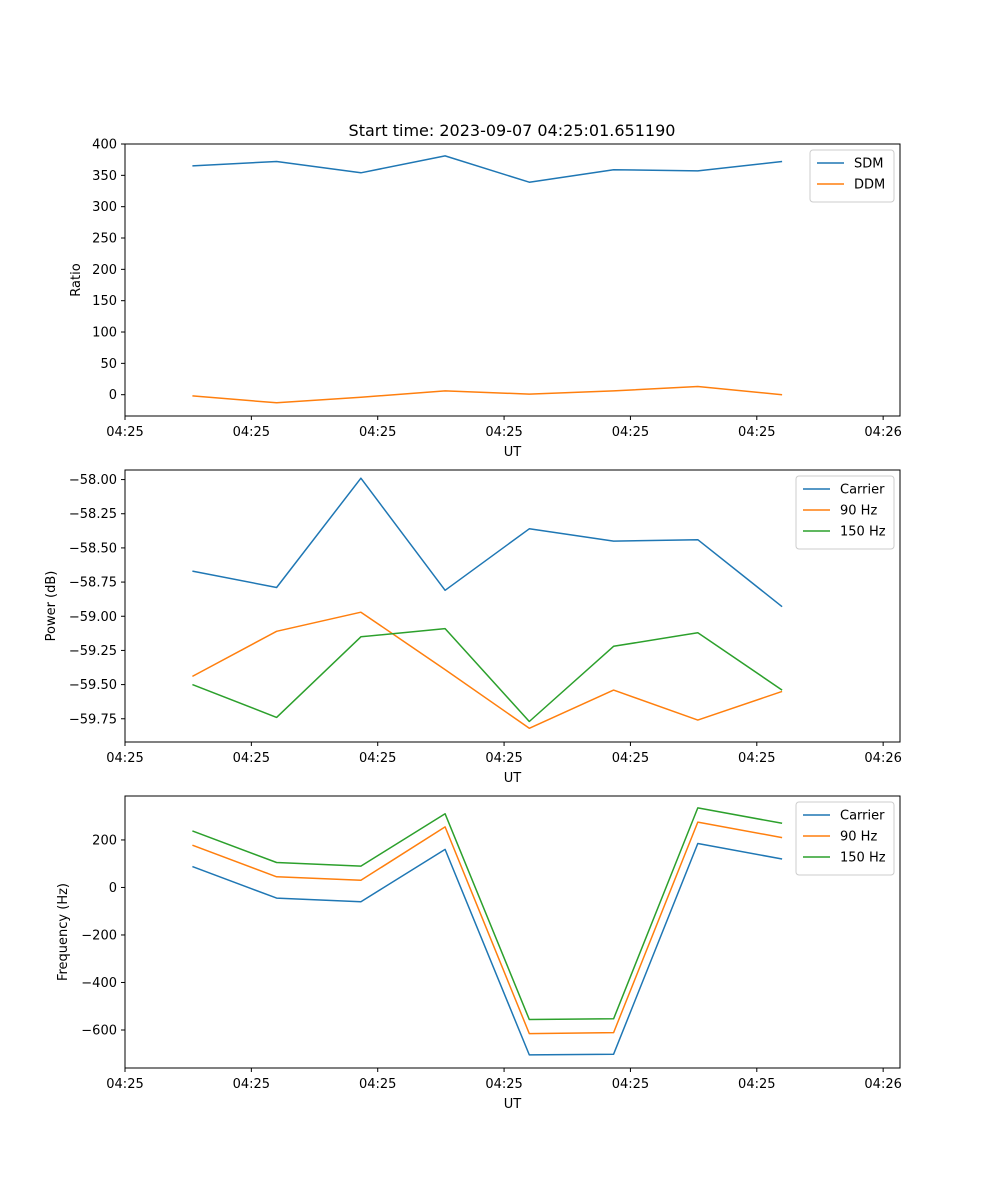 This screenshot has height=1200, width=1000. What do you see at coordinates (862, 816) in the screenshot?
I see `frequency-legend-label: Carrier` at bounding box center [862, 816].